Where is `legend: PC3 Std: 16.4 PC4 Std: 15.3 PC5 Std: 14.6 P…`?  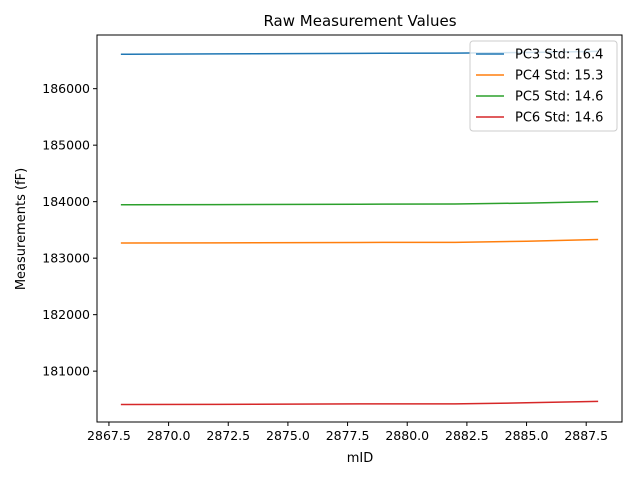 legend: PC3 Std: 16.4 PC4 Std: 15.3 PC5 Std: 14.6 P… is located at coordinates (543, 86).